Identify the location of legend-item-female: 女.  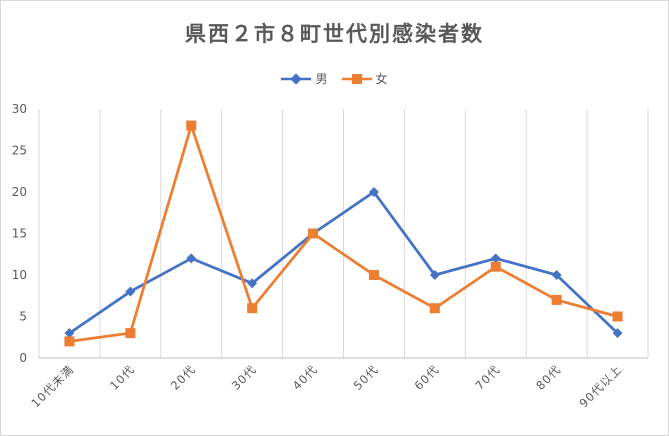
(364, 78).